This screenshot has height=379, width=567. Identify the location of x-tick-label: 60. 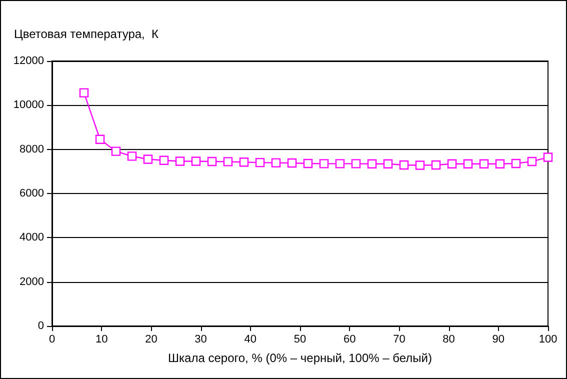
(349, 340).